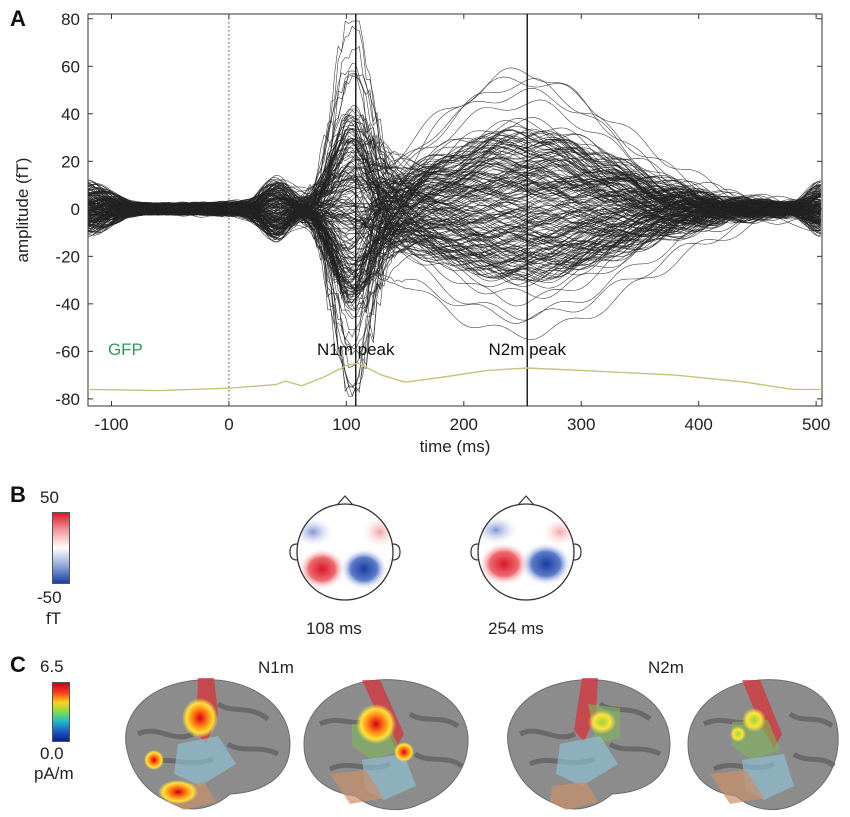  What do you see at coordinates (454, 377) in the screenshot?
I see `gfp-trace` at bounding box center [454, 377].